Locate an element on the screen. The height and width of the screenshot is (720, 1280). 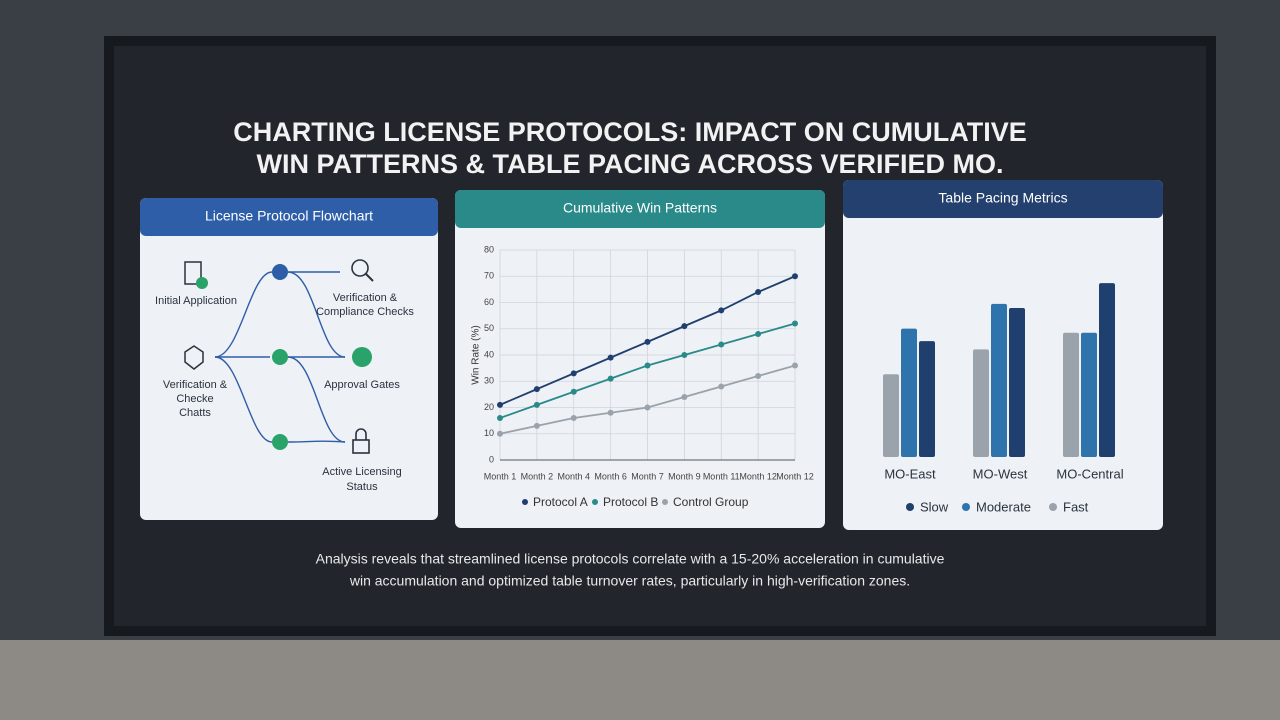
x-tick-label: Month 6 is located at coordinates (610, 476).